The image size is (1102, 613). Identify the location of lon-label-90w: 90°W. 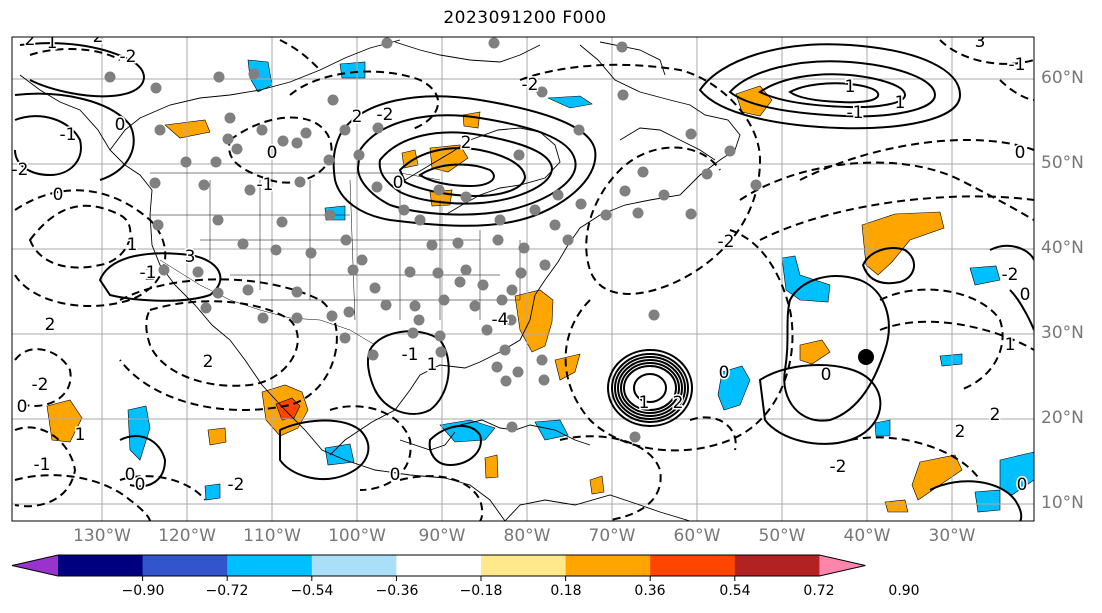
(442, 536).